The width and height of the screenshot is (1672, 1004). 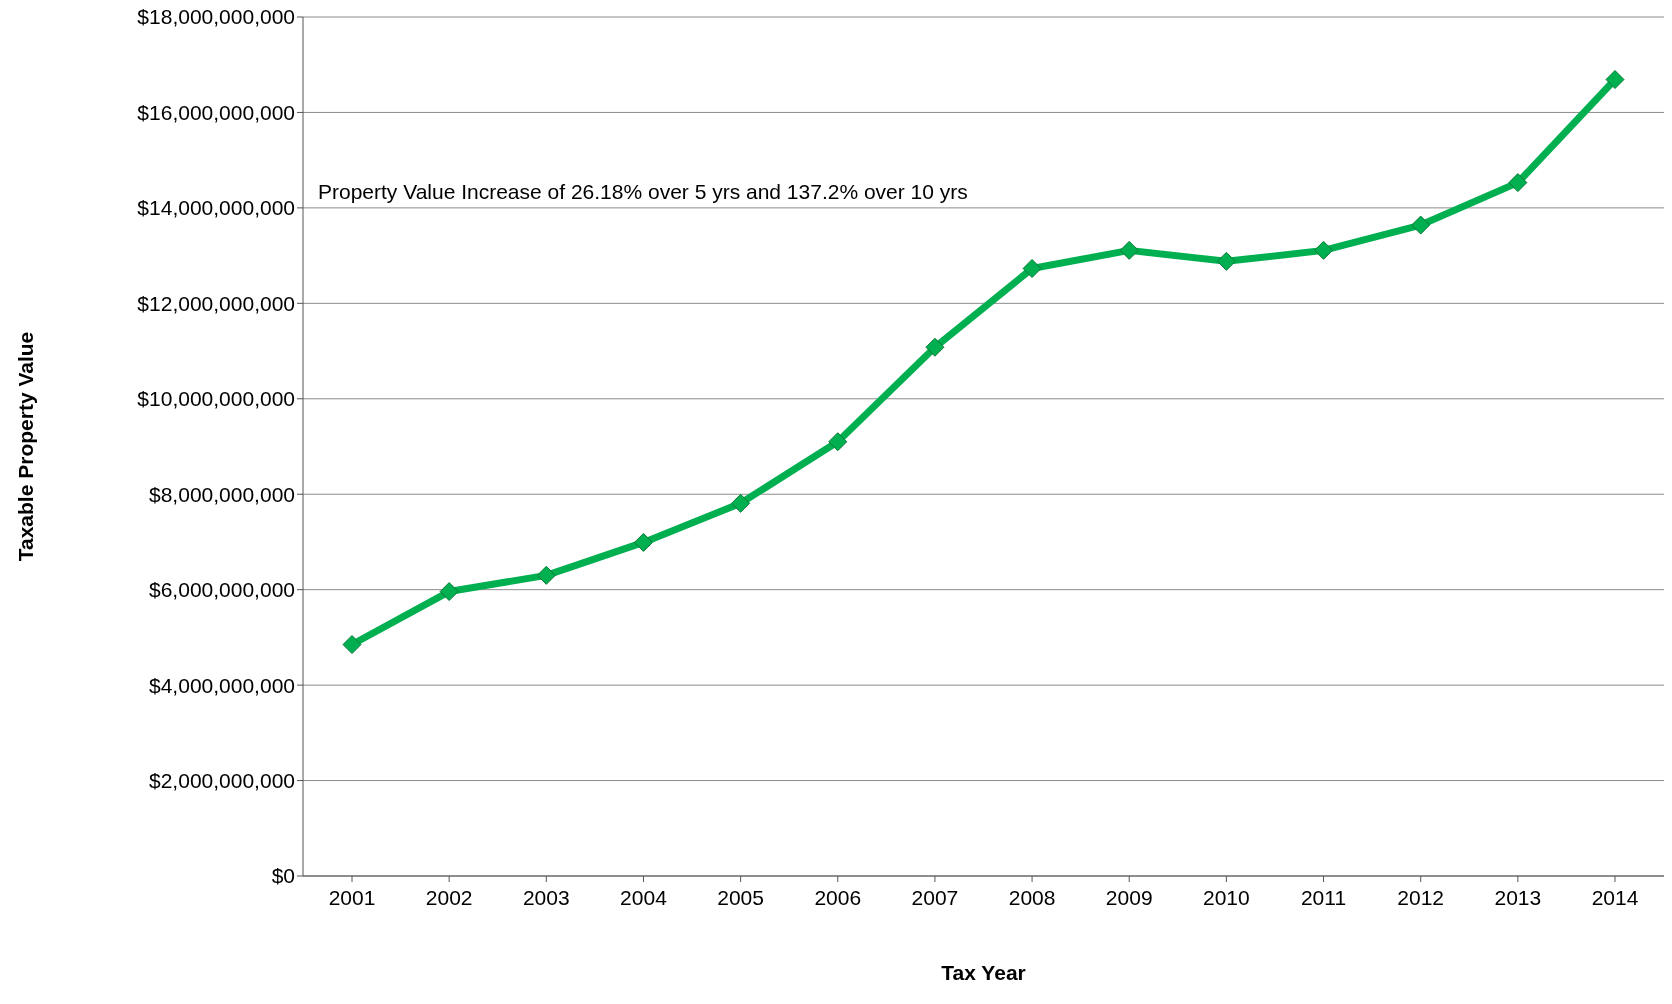 What do you see at coordinates (222, 494) in the screenshot?
I see `y-tick-label: $8,000,000,000` at bounding box center [222, 494].